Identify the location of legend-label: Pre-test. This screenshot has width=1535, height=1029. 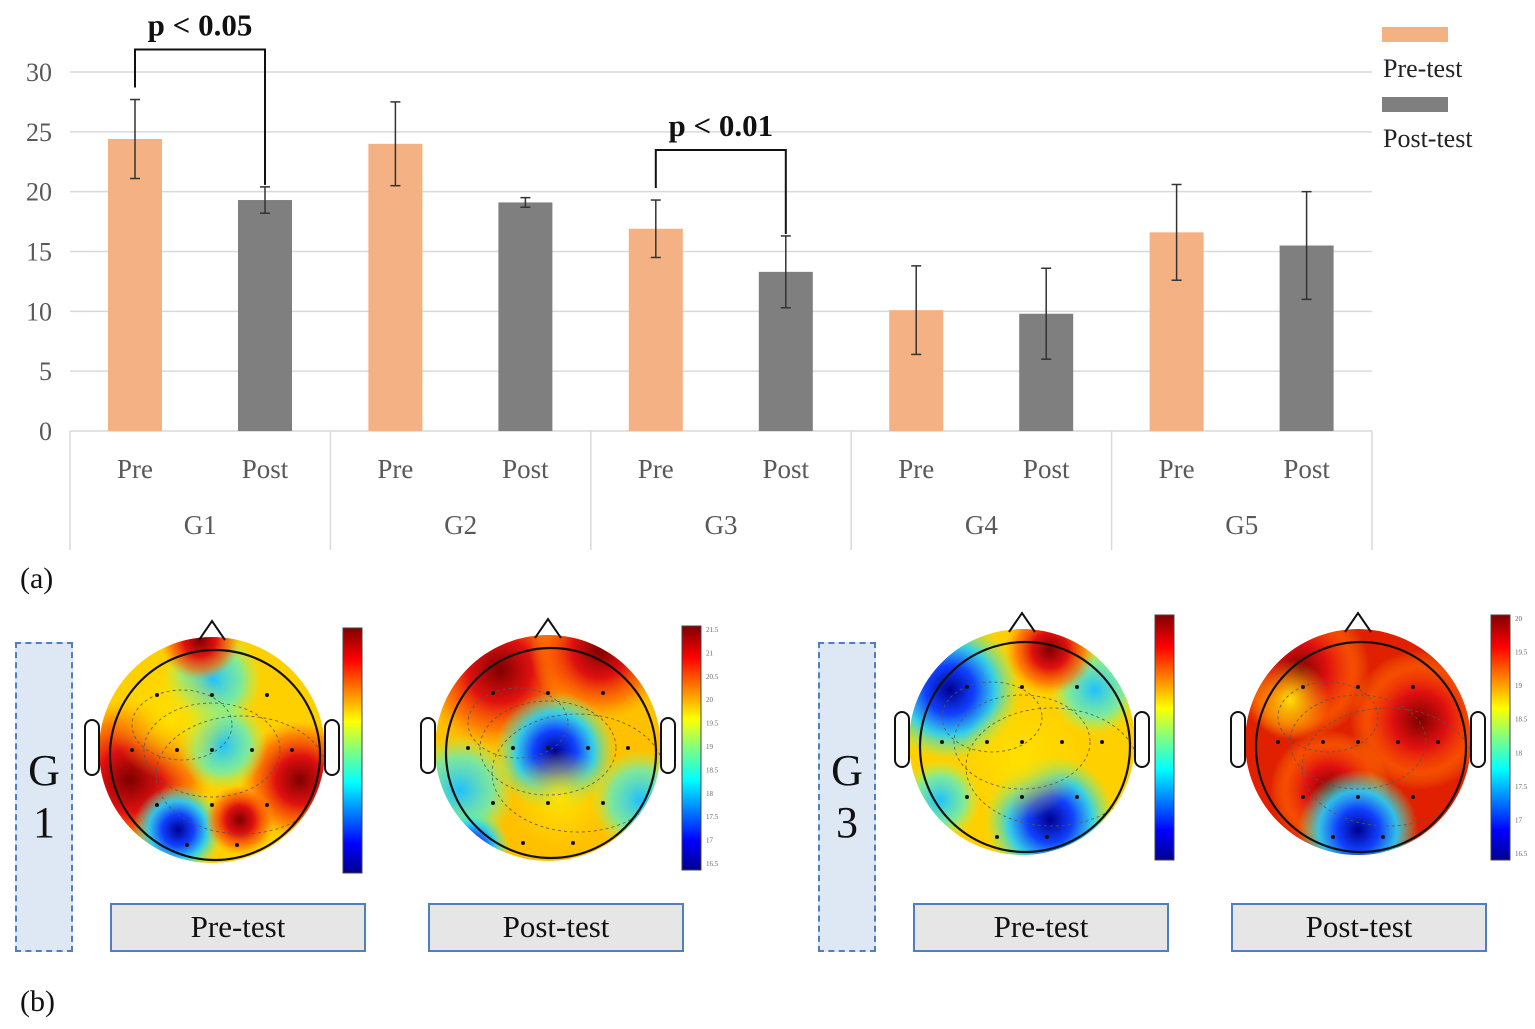
(1423, 68).